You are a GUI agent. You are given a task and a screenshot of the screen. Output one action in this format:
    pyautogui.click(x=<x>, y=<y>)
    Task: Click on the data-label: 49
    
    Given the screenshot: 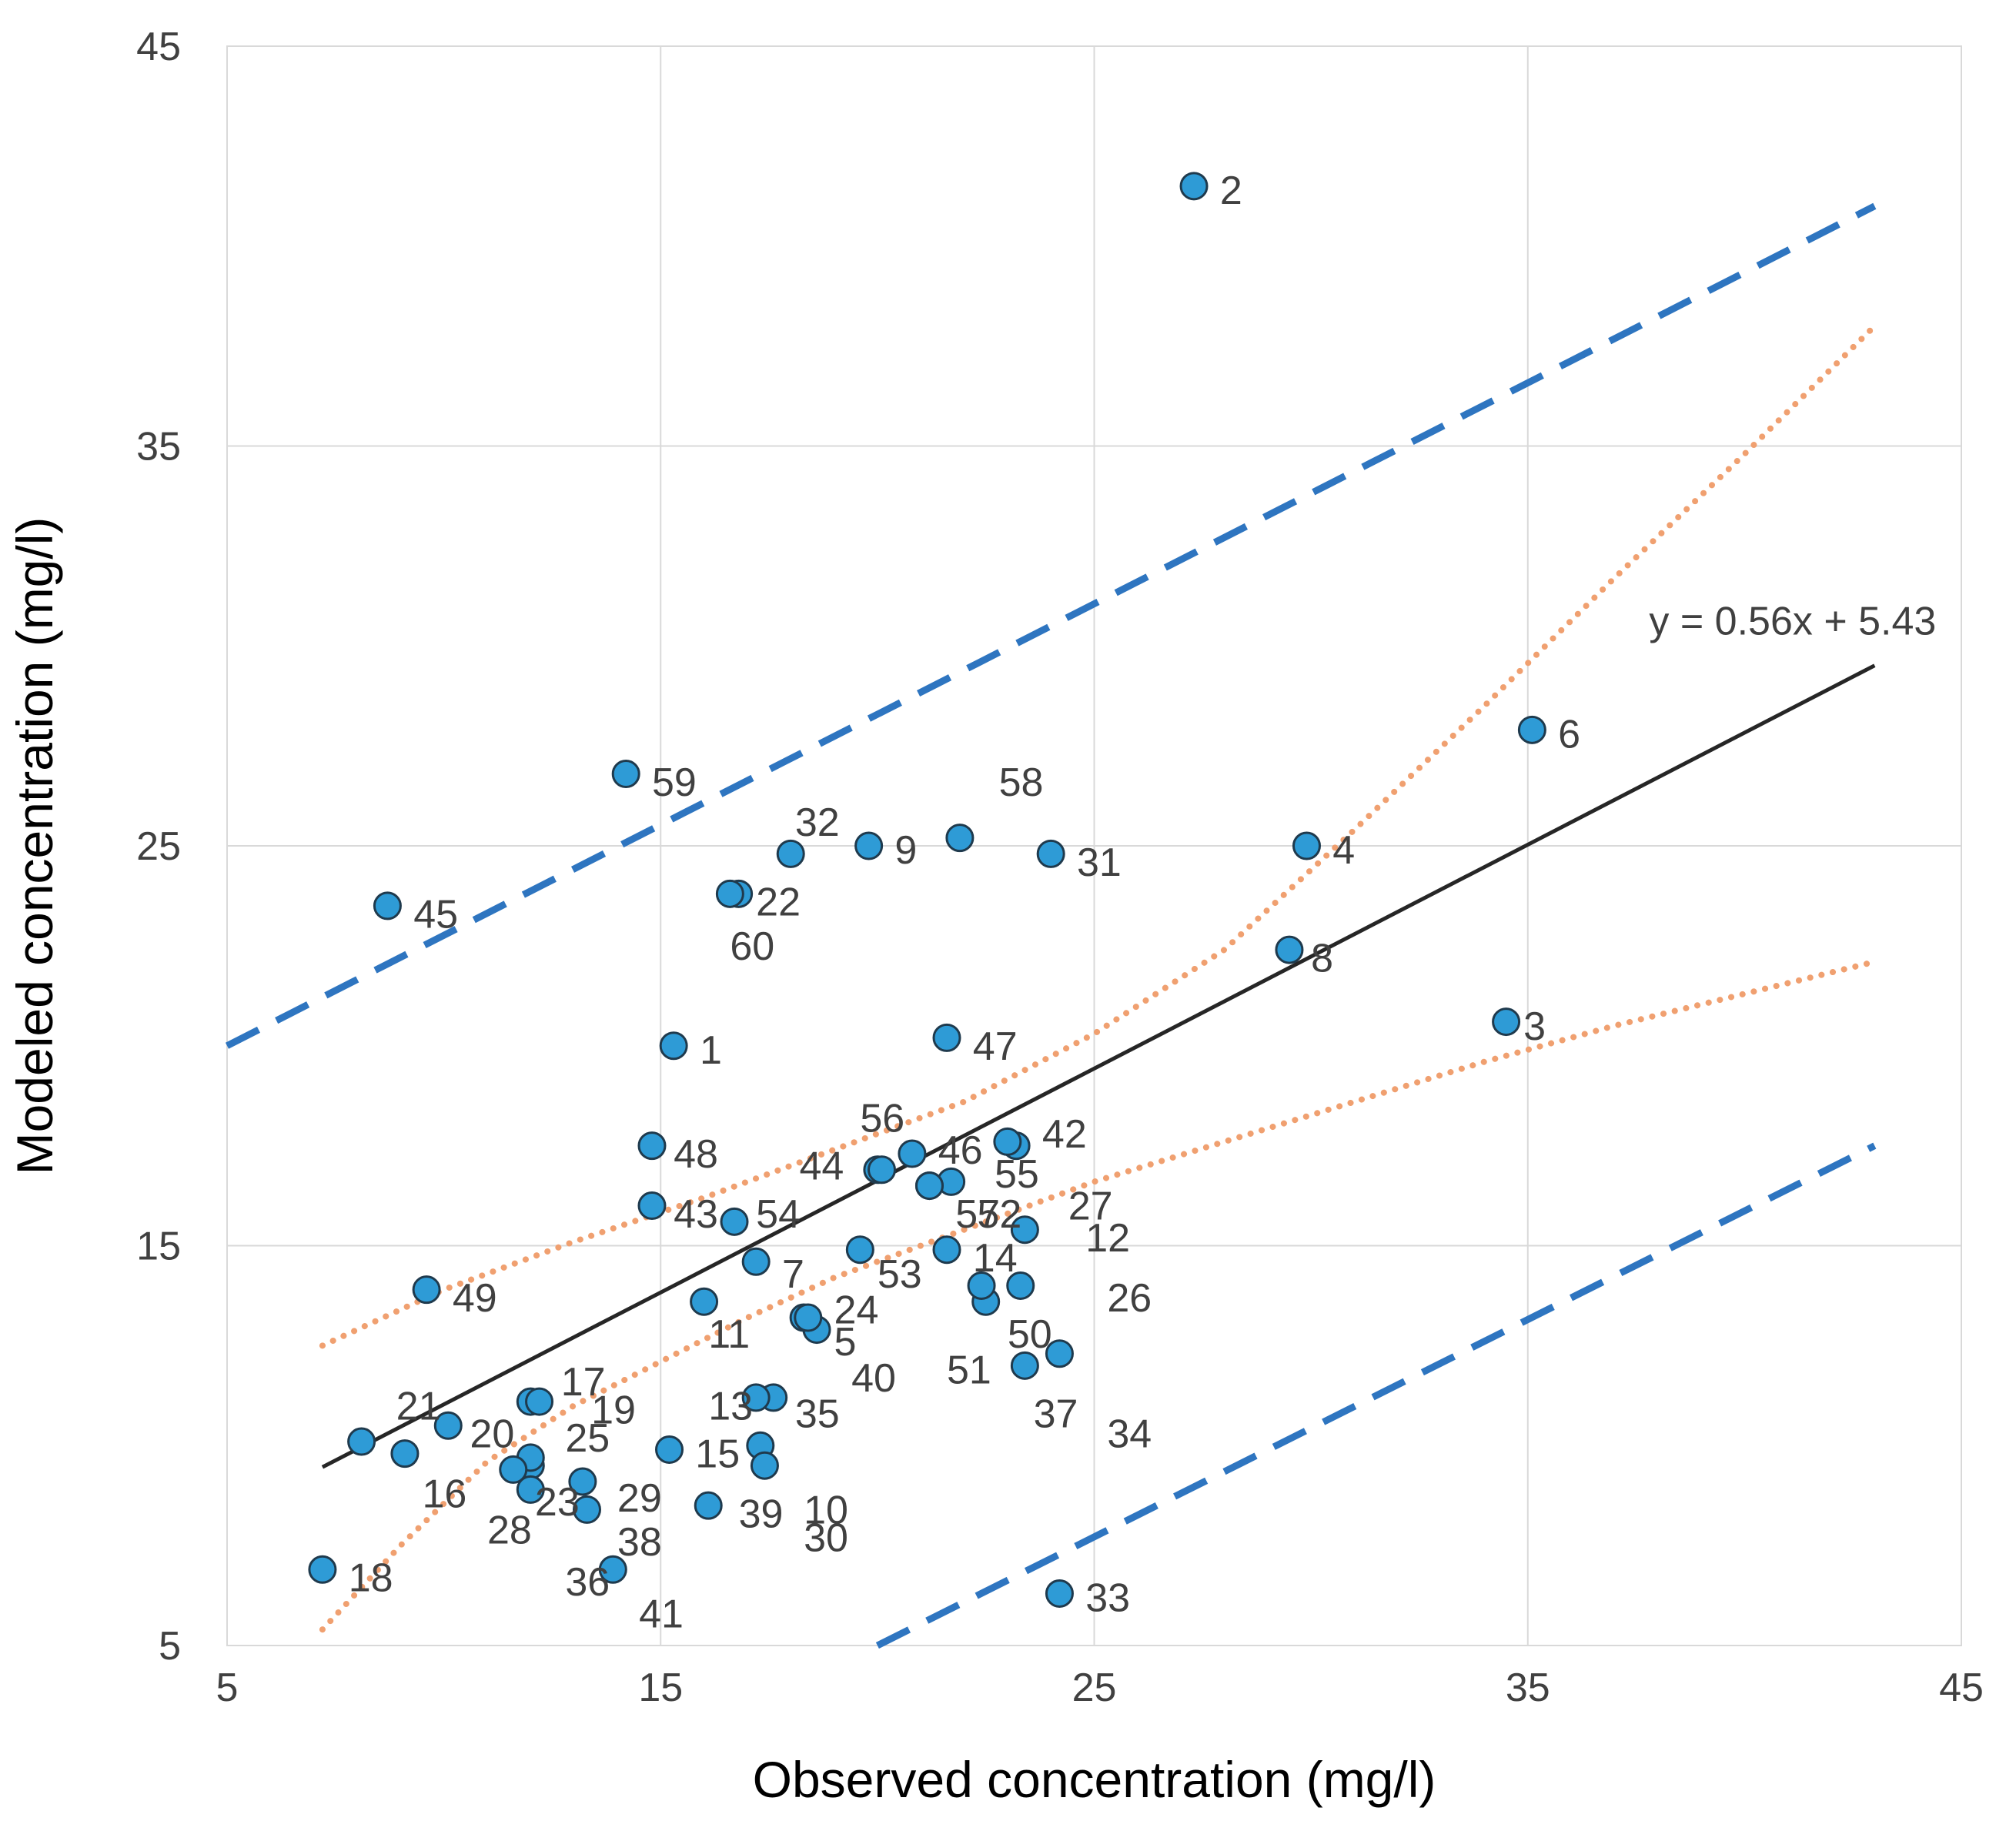 What is the action you would take?
    pyautogui.click(x=475, y=1298)
    